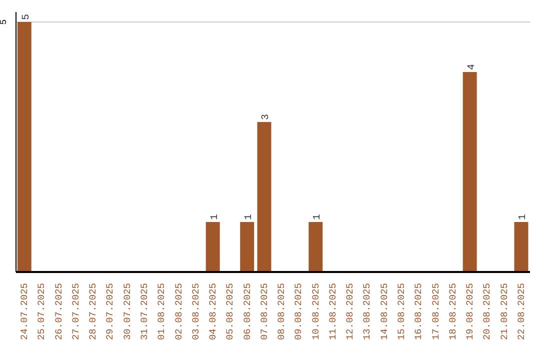 This screenshot has height=340, width=540. What do you see at coordinates (384, 311) in the screenshot?
I see `x-tick-label: 14.08.2025` at bounding box center [384, 311].